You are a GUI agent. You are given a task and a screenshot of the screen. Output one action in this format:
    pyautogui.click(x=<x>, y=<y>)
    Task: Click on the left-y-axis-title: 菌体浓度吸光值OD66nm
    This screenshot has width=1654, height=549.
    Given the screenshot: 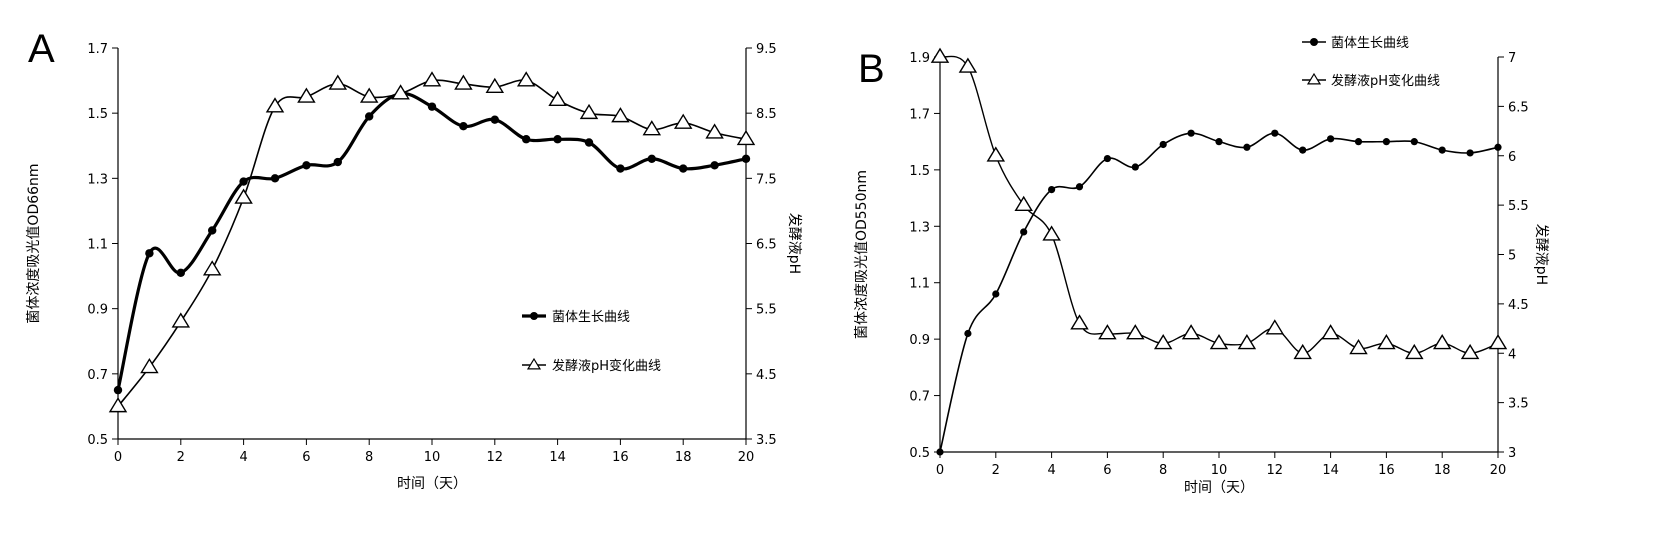 What is the action you would take?
    pyautogui.click(x=34, y=243)
    